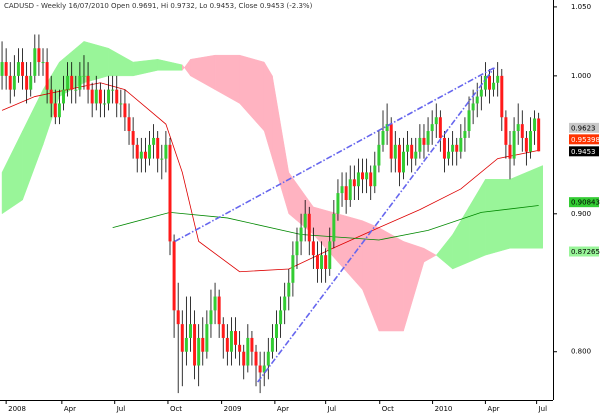 This screenshot has height=416, width=600. Describe the element at coordinates (585, 140) in the screenshot. I see `price-tag-label: 0.95398` at that location.